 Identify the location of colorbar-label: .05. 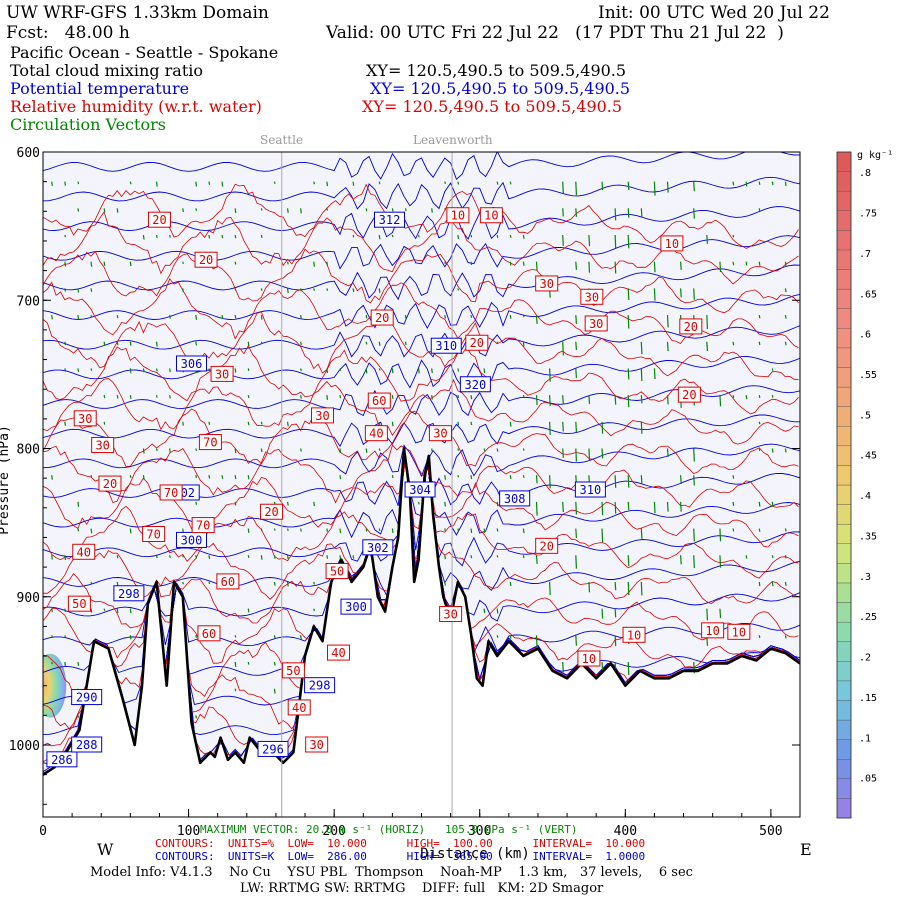
(868, 779).